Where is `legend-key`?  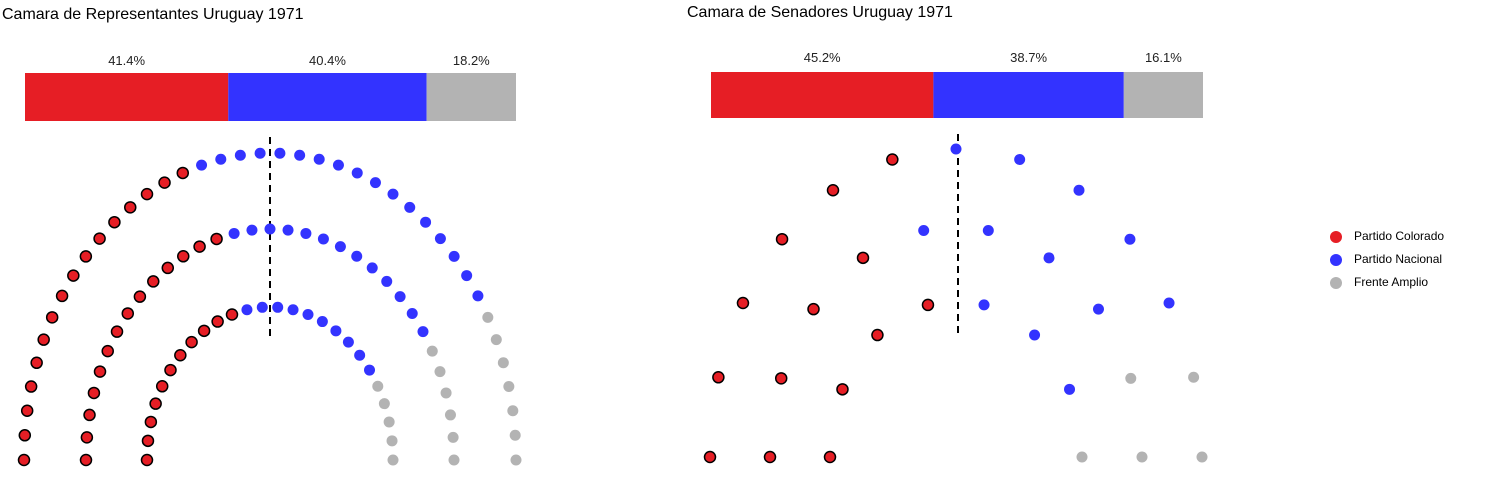
legend-key is located at coordinates (1336, 260).